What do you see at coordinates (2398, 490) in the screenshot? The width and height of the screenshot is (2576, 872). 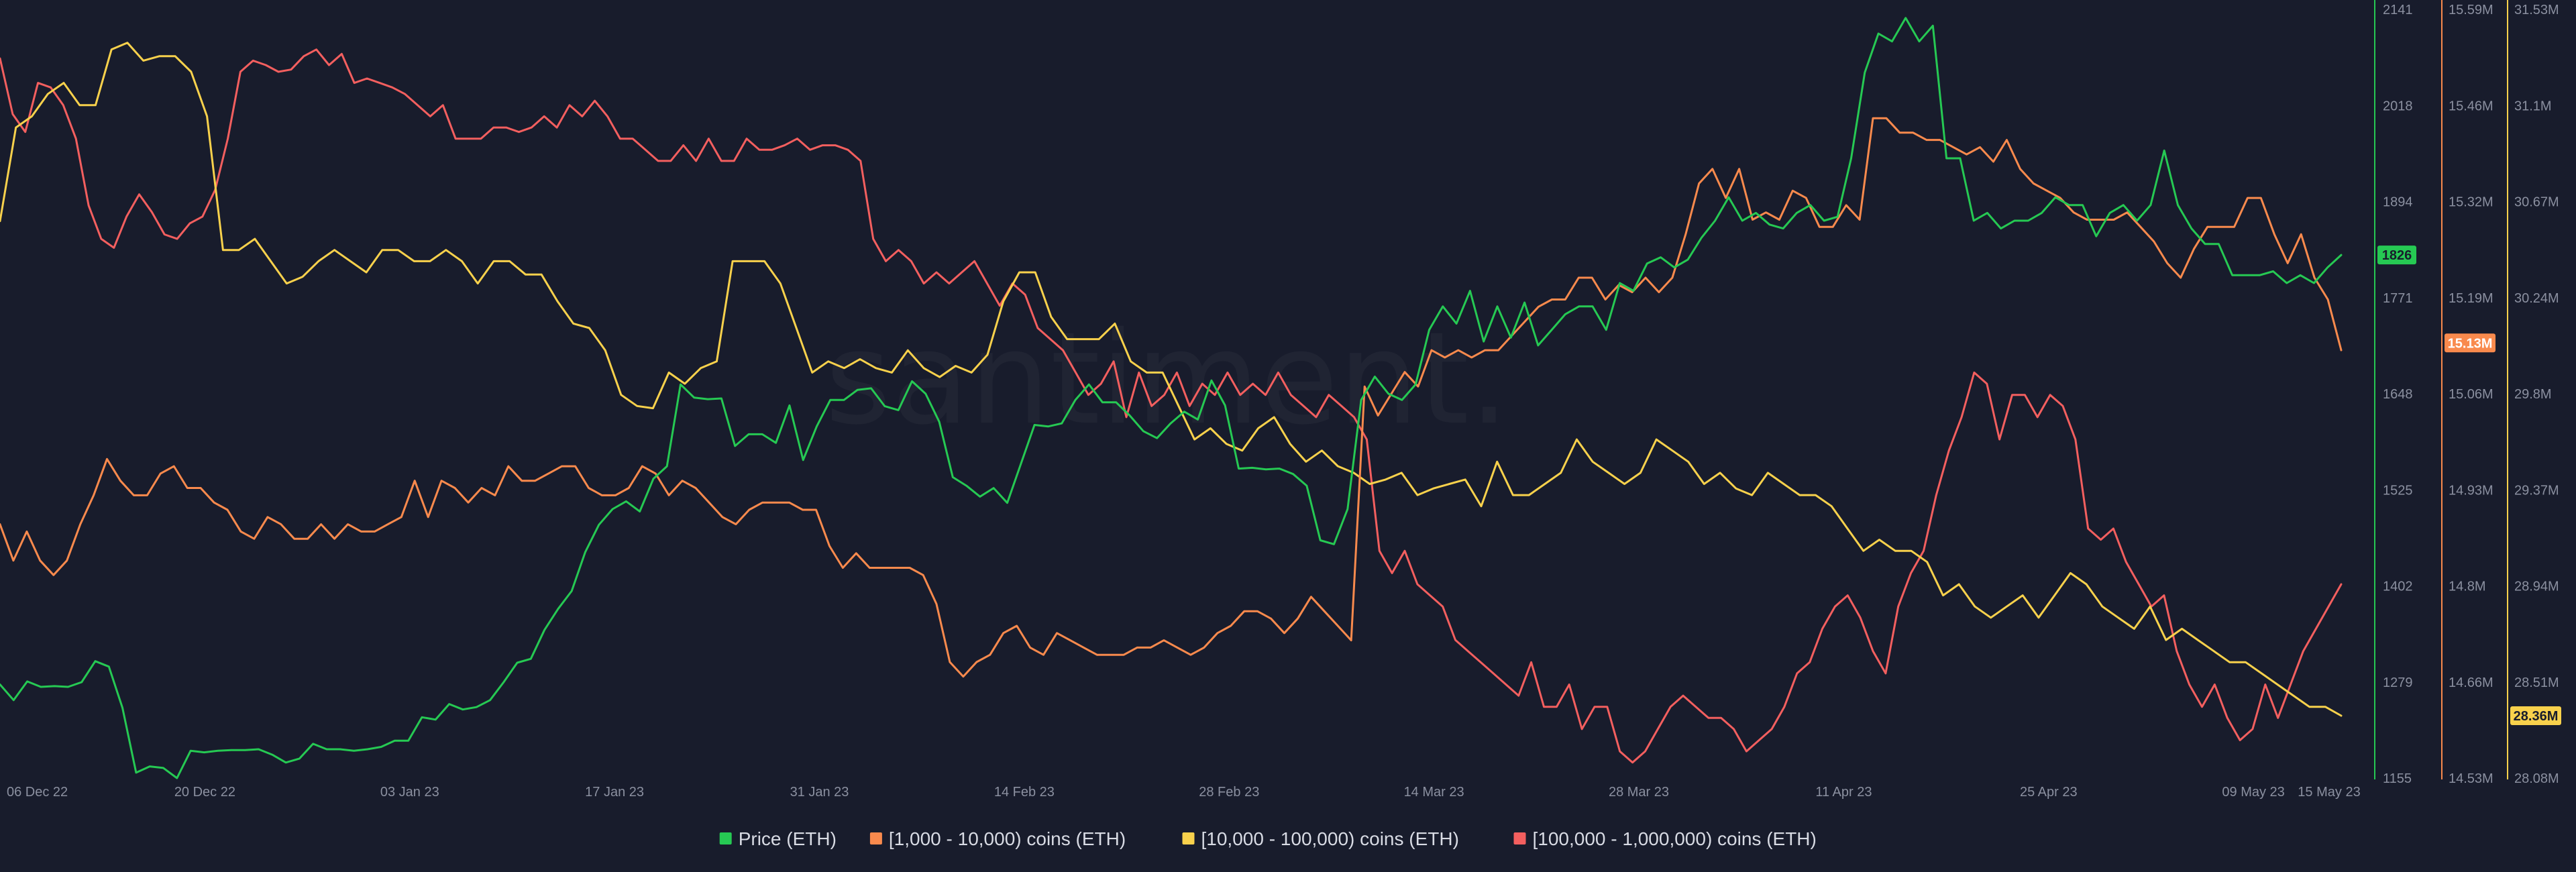 I see `y-tick-label-price: 1525` at bounding box center [2398, 490].